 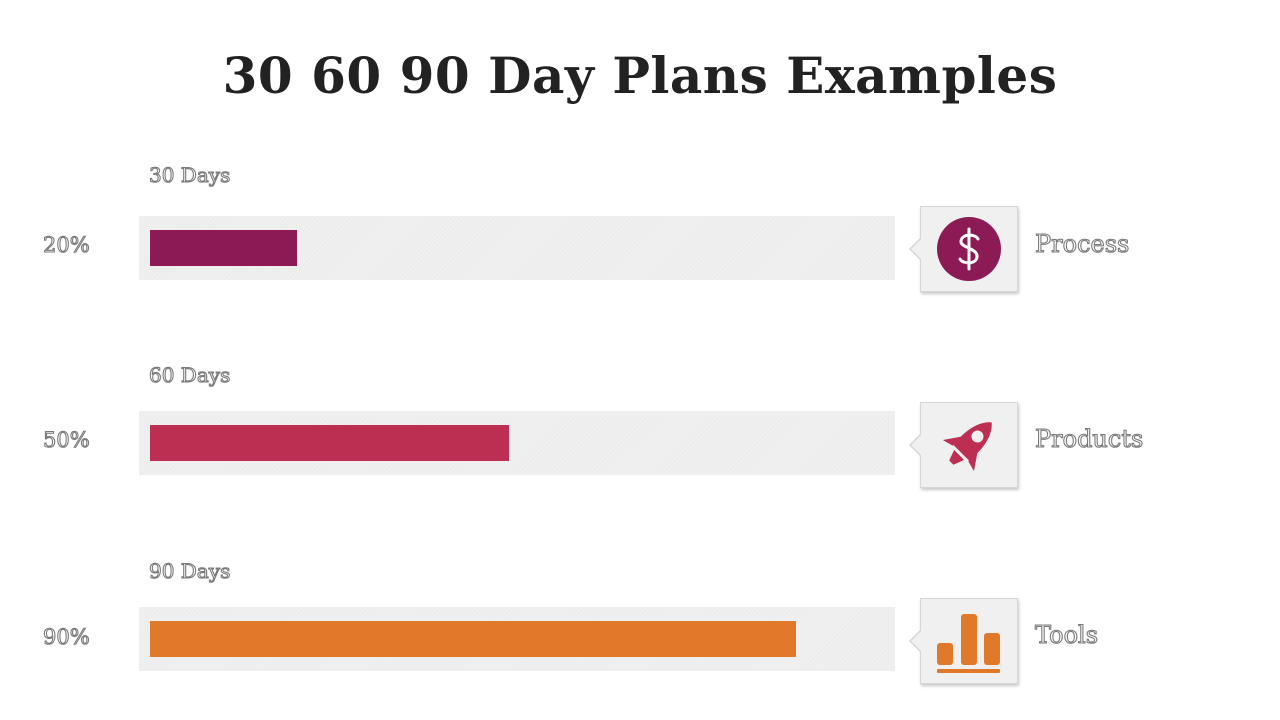 I want to click on days-label: 90 Days, so click(x=189, y=570).